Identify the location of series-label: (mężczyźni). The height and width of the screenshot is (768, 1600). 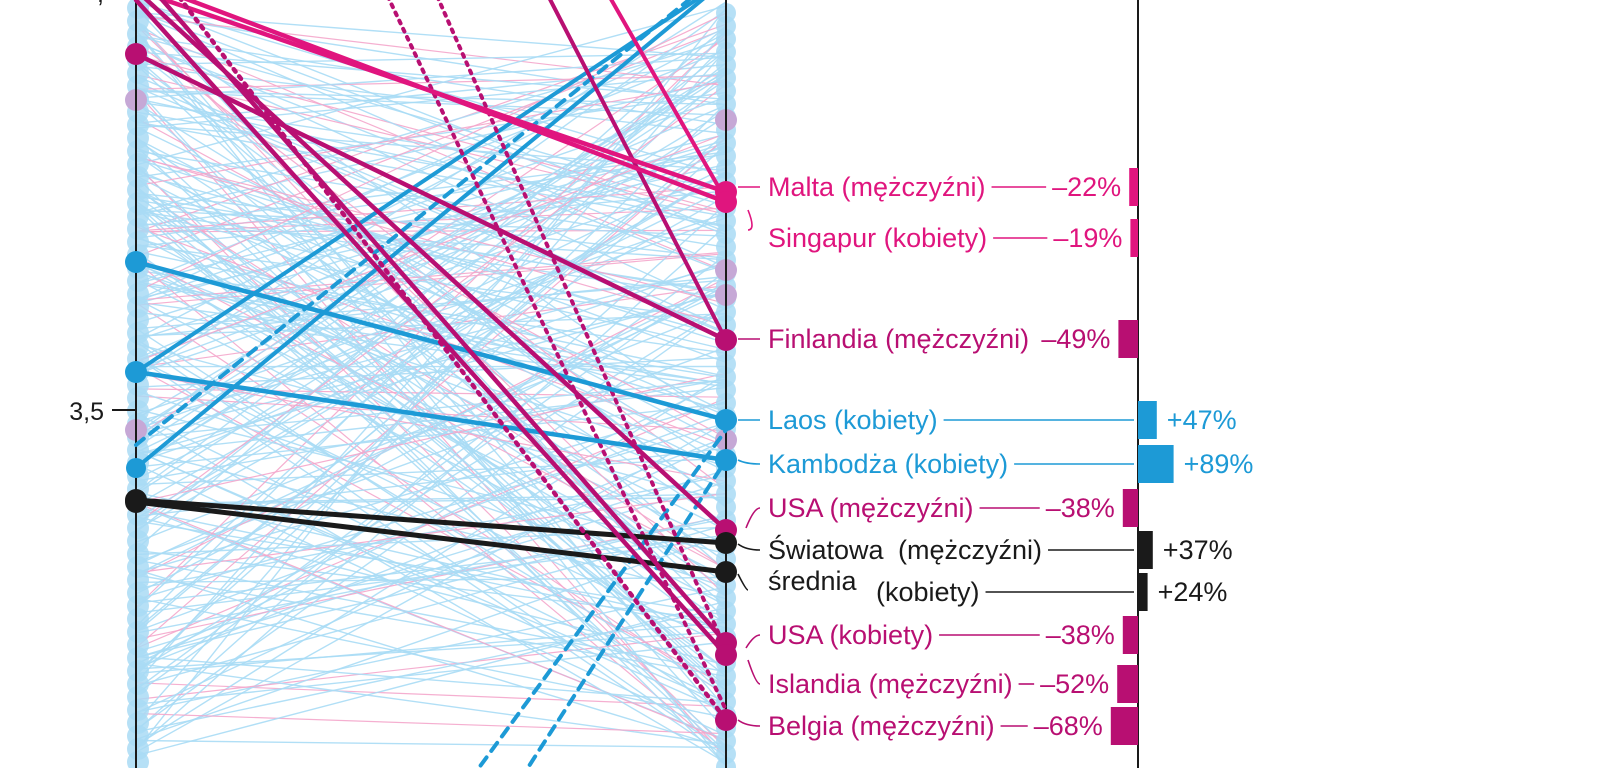
(970, 550).